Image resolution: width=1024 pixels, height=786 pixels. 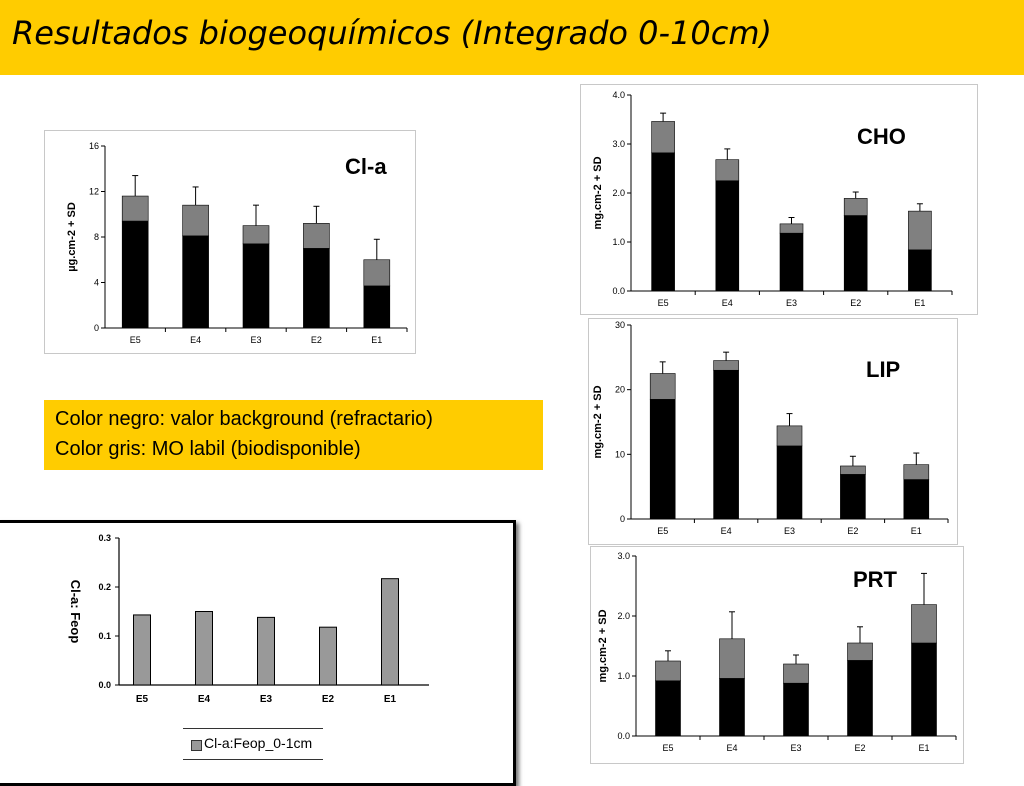 What do you see at coordinates (853, 497) in the screenshot?
I see `lip-bar-refractory-E2` at bounding box center [853, 497].